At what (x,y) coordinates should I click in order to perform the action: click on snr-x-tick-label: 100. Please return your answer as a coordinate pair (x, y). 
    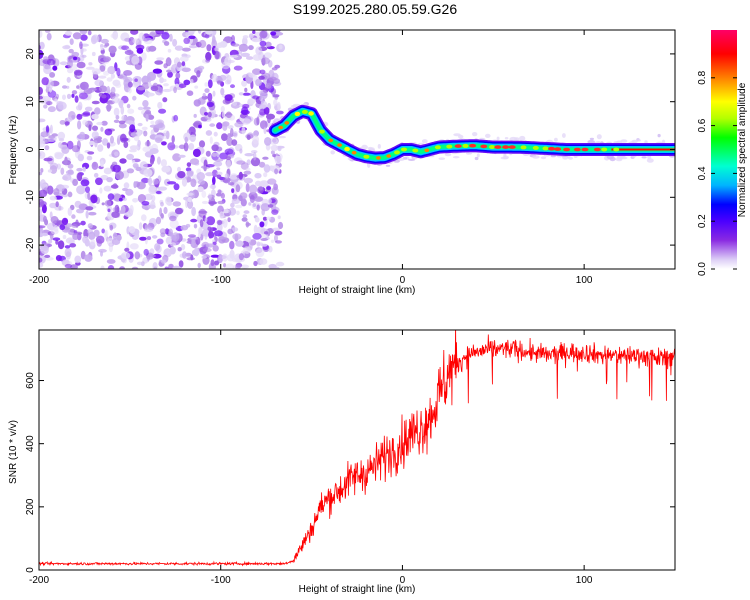
    Looking at the image, I should click on (584, 580).